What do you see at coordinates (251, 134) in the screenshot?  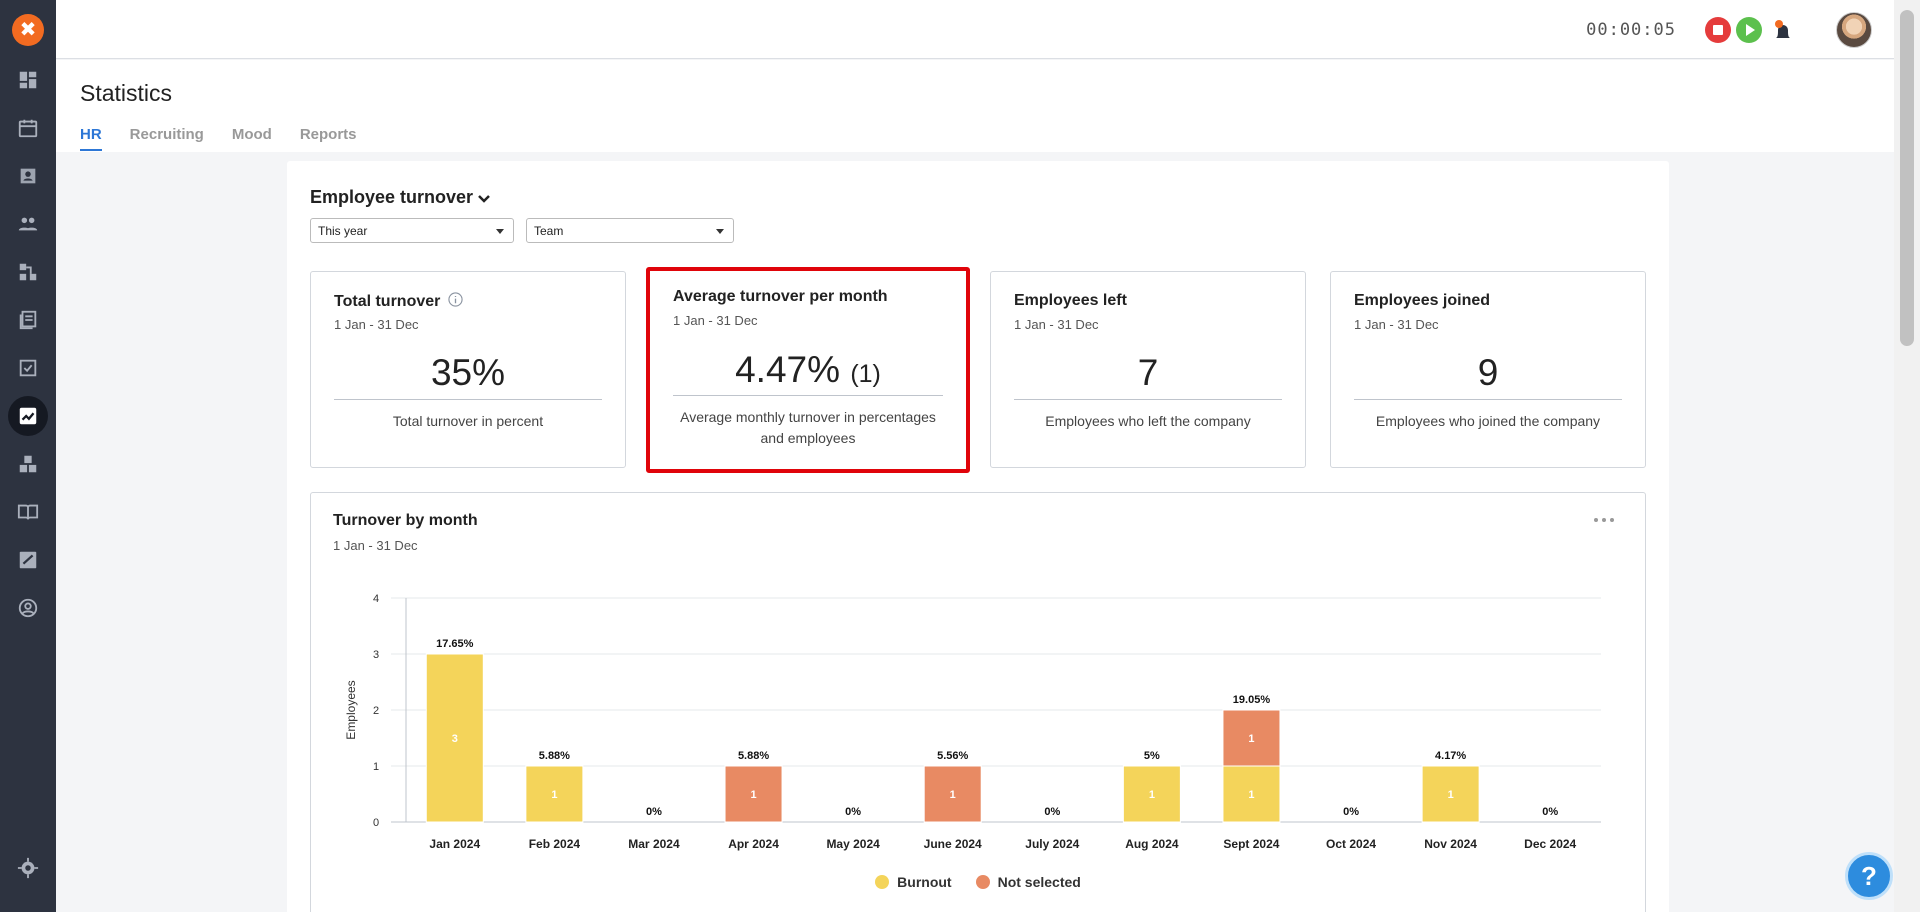 I see `tab-mood: Mood` at bounding box center [251, 134].